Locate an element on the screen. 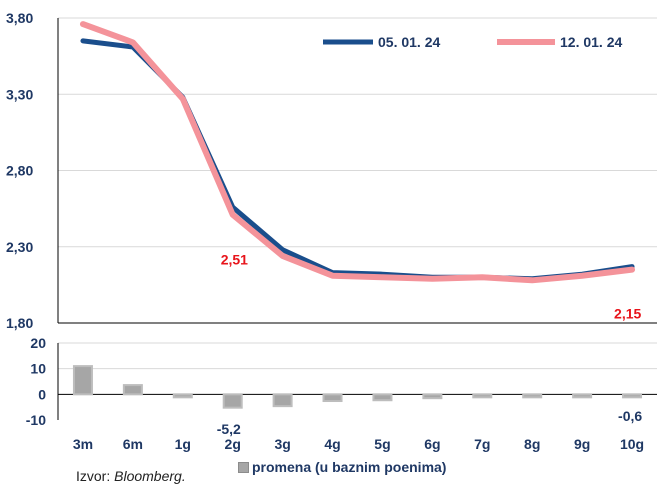 The width and height of the screenshot is (662, 489). y-tick-label: 3,80 is located at coordinates (19, 18).